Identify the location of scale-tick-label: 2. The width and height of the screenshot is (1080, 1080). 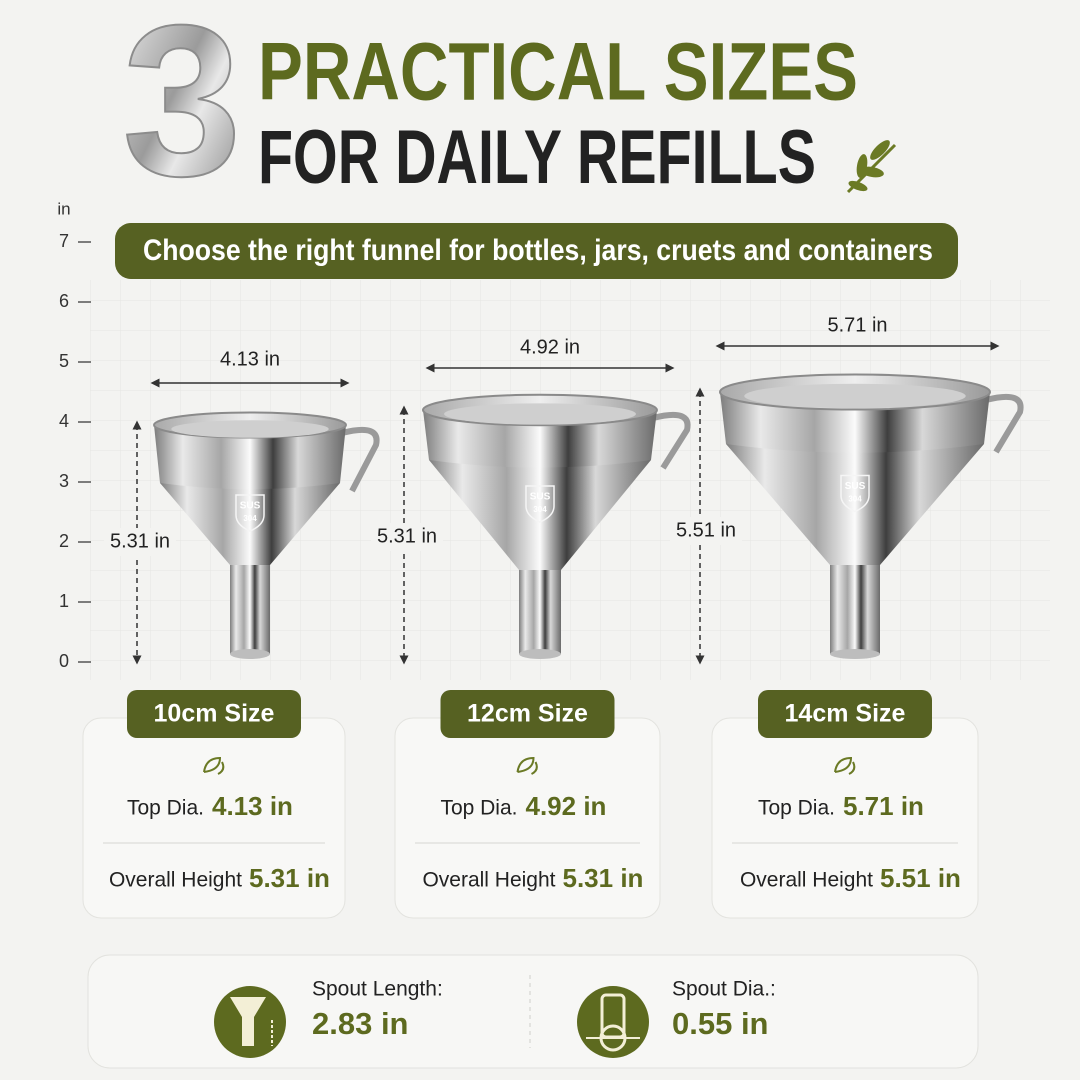
(64, 541).